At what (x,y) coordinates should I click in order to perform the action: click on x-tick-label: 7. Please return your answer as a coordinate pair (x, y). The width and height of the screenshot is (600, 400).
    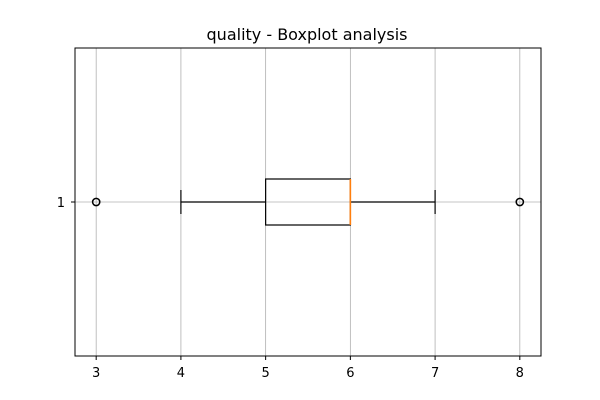
    Looking at the image, I should click on (435, 373).